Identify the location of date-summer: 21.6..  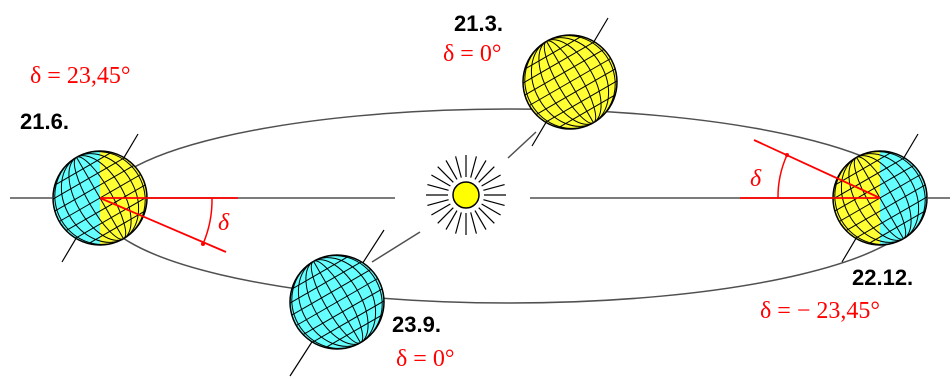
(44, 121).